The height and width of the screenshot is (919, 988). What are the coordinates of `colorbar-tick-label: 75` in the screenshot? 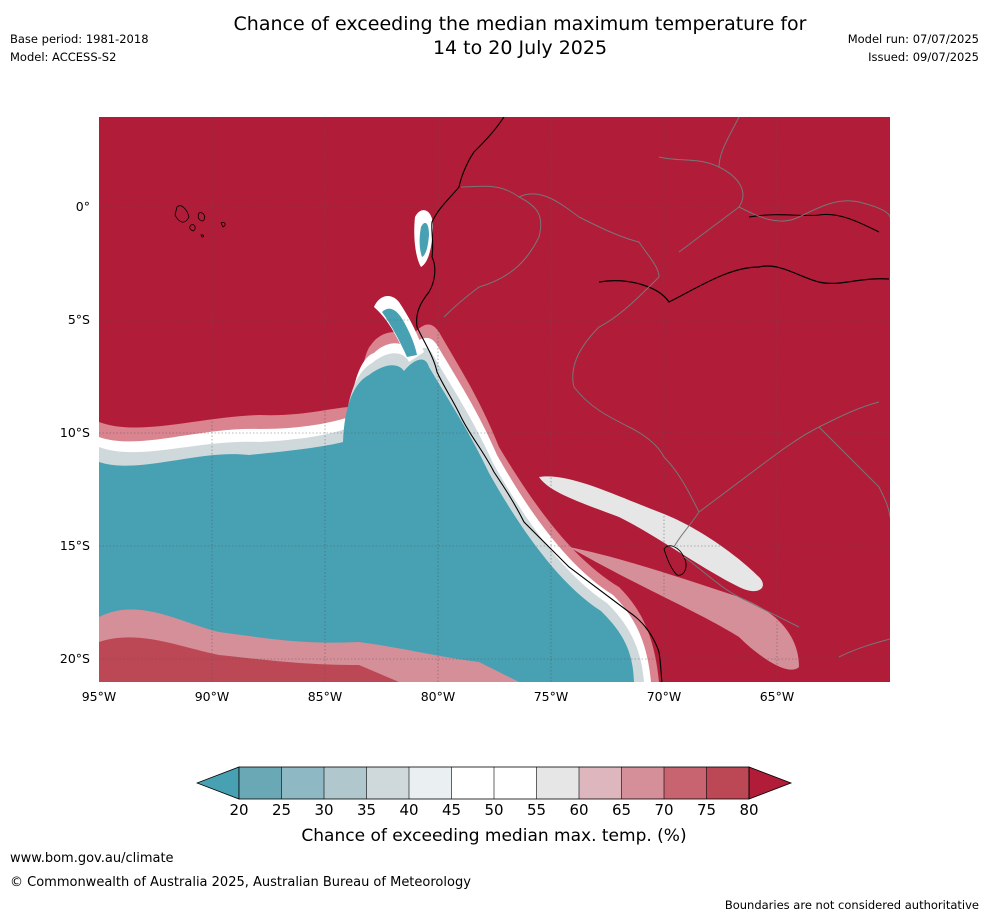 It's located at (706, 810).